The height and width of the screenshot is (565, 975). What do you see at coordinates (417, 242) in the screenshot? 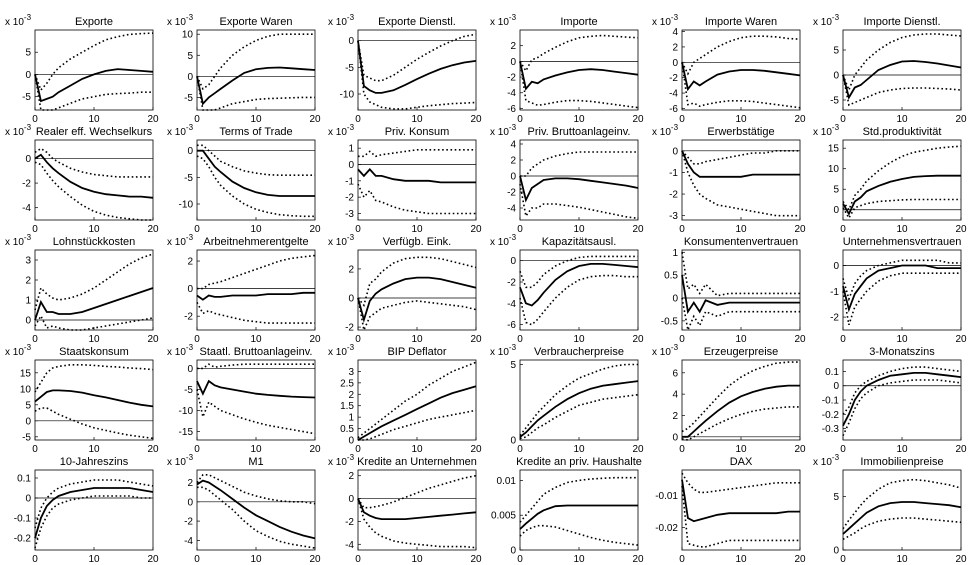
I see `panel-title: Verfügb. Eink.` at bounding box center [417, 242].